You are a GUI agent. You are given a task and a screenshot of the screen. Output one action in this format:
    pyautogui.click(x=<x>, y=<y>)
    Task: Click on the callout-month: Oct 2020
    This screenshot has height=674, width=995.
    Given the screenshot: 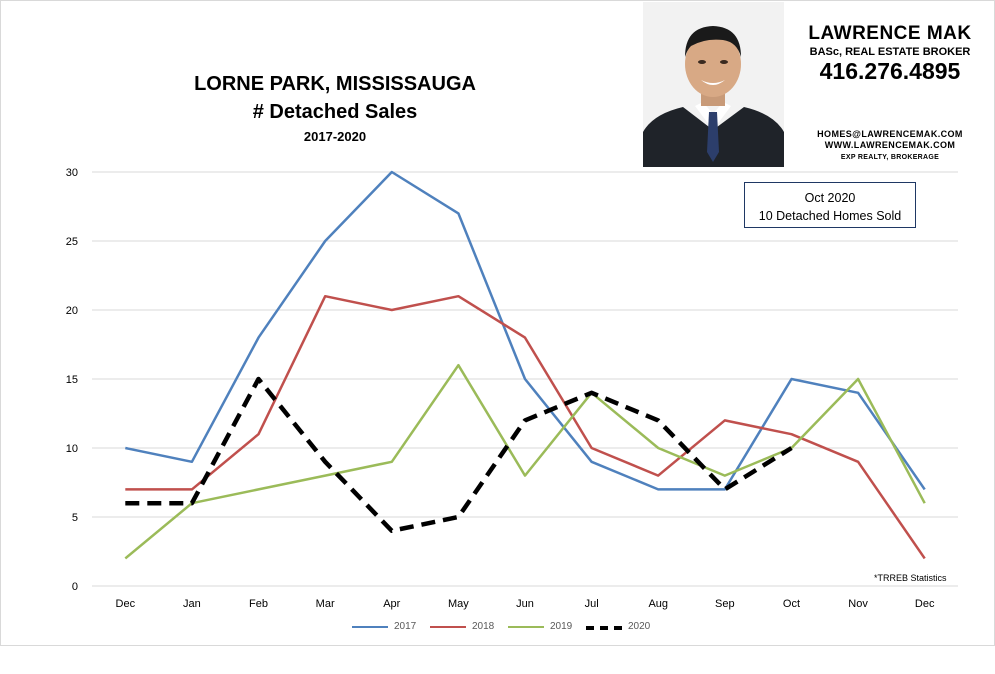 What is the action you would take?
    pyautogui.click(x=830, y=198)
    